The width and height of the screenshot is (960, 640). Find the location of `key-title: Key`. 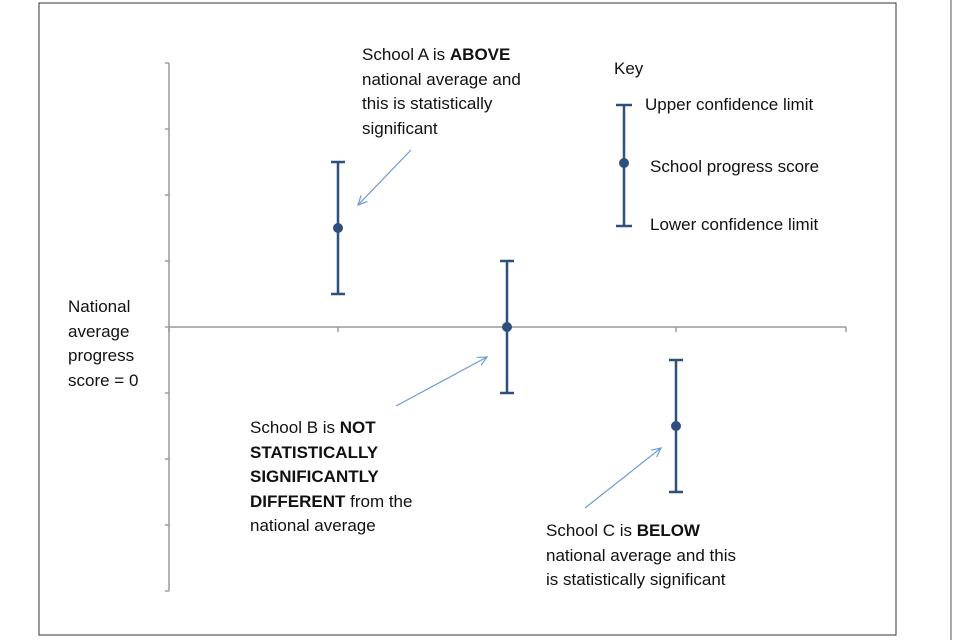

key-title: Key is located at coordinates (629, 68).